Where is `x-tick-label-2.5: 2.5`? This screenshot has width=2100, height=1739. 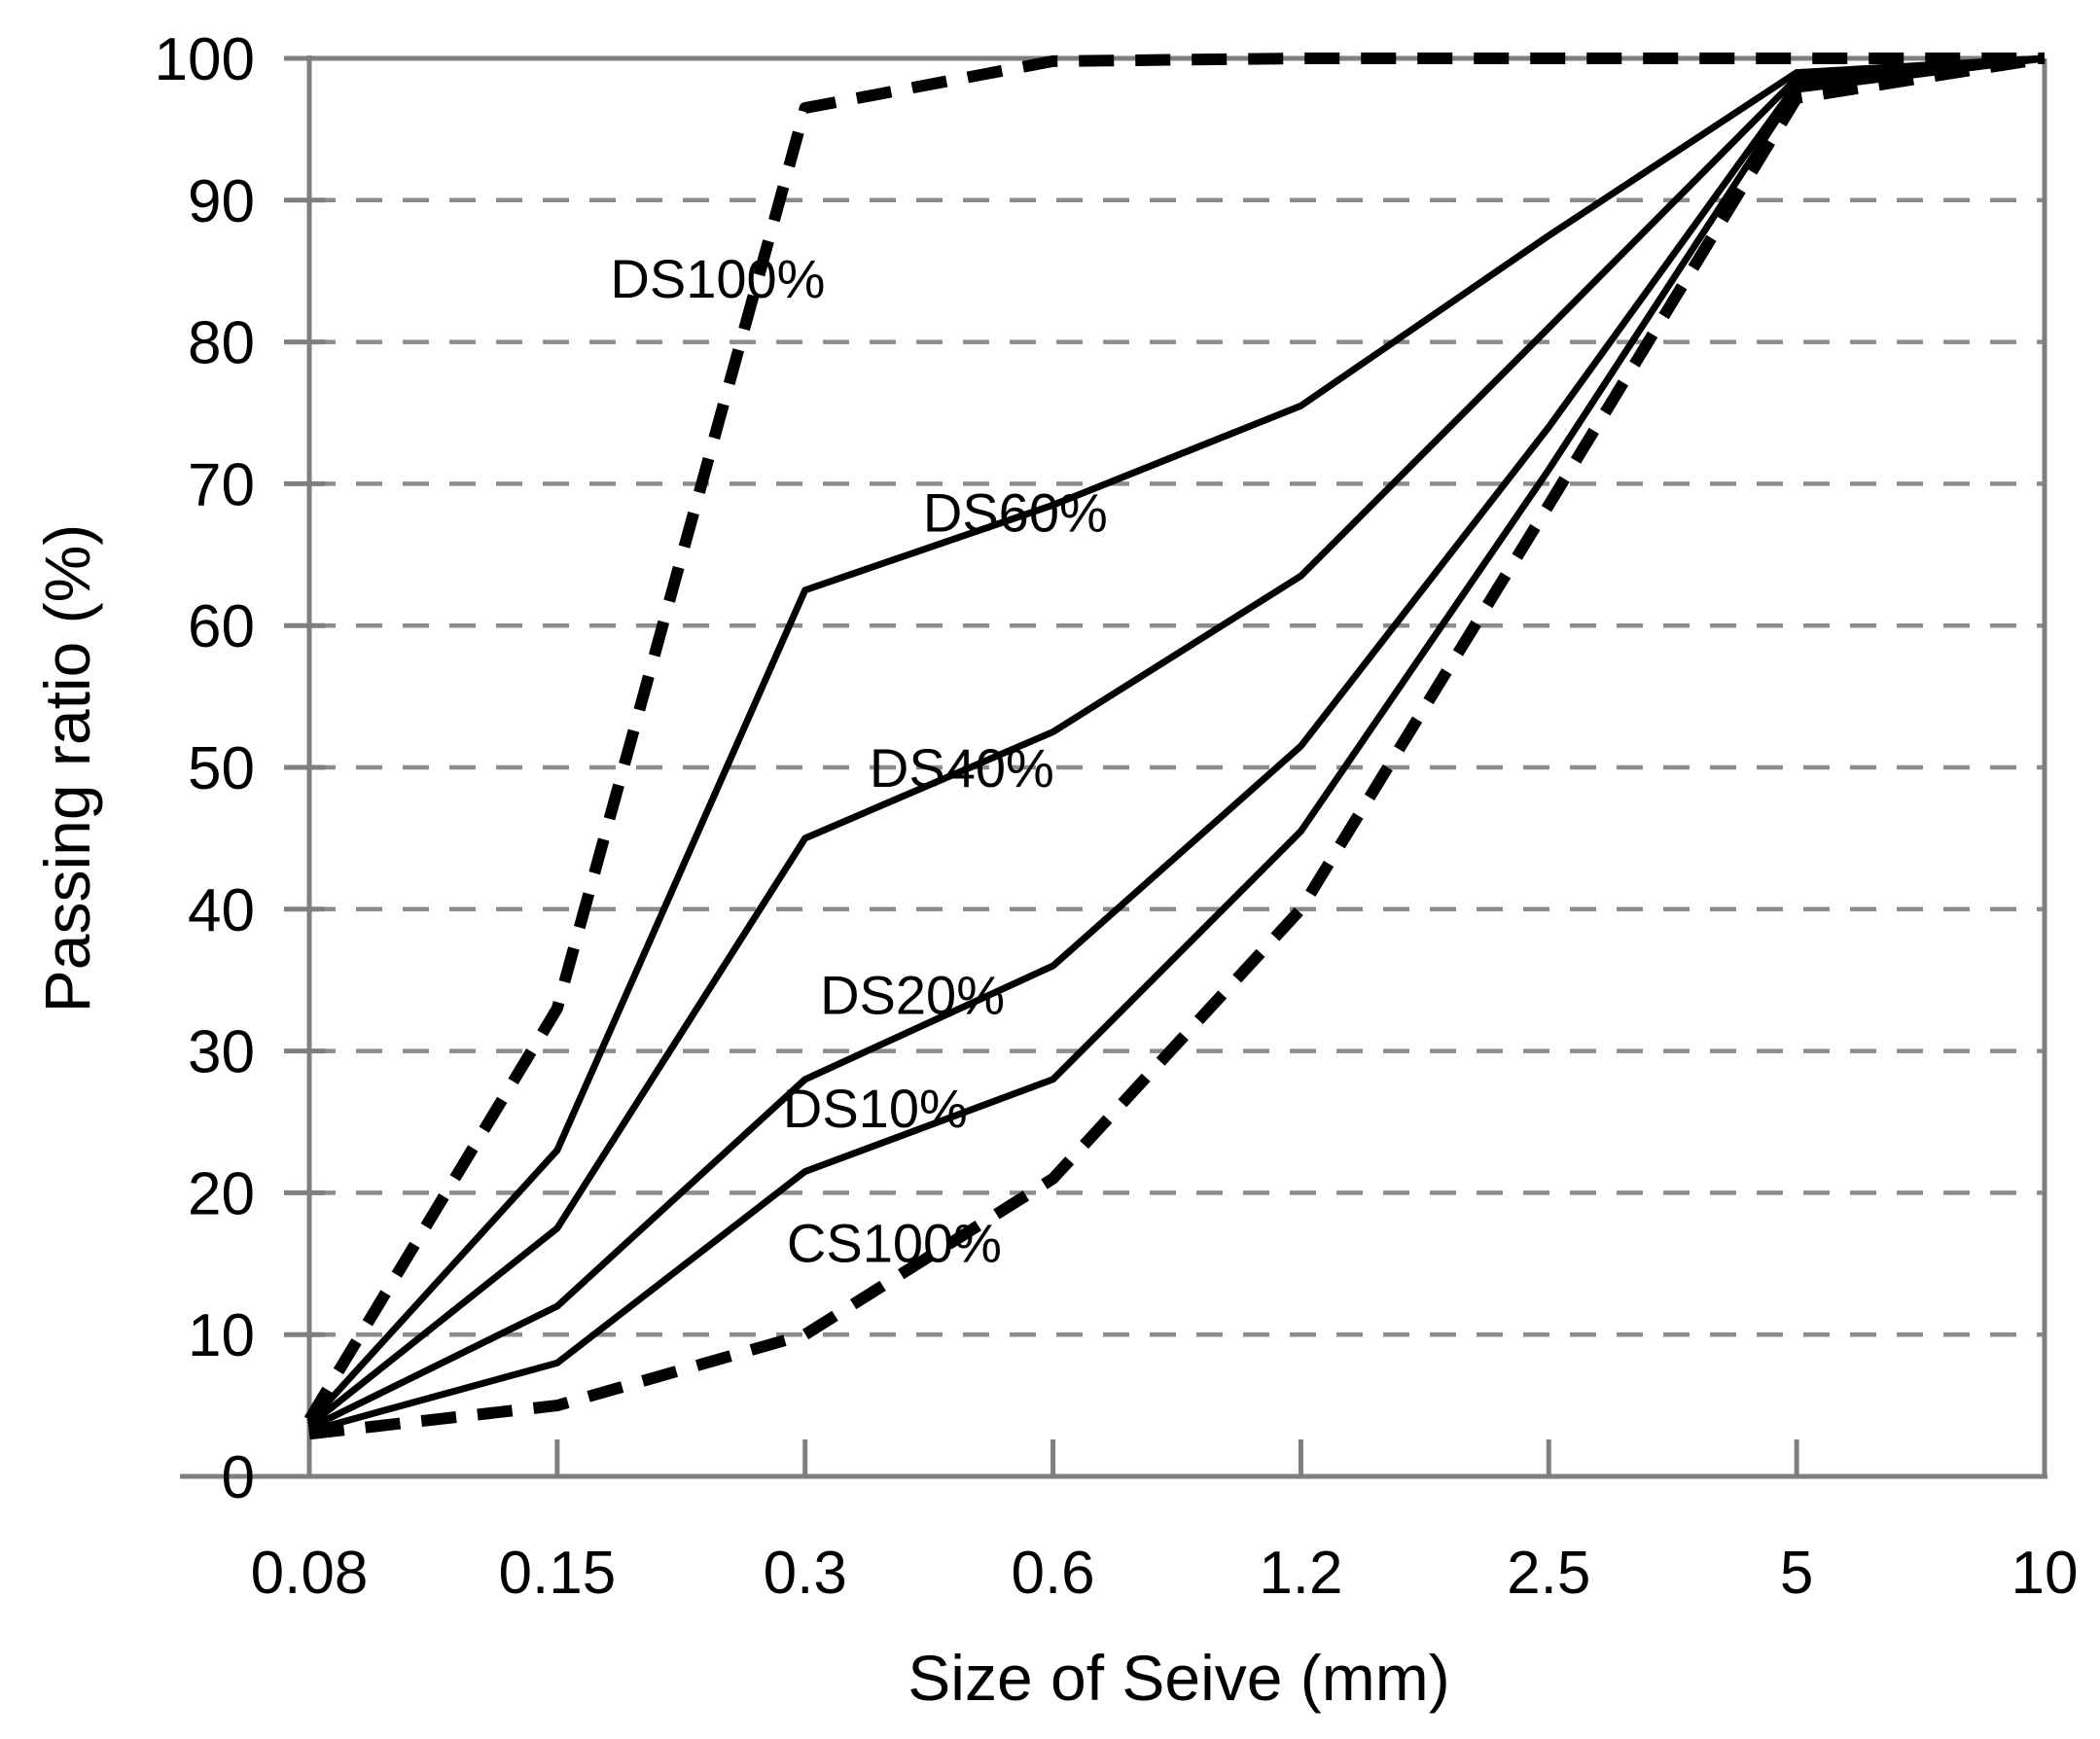
x-tick-label-2.5: 2.5 is located at coordinates (1548, 1573).